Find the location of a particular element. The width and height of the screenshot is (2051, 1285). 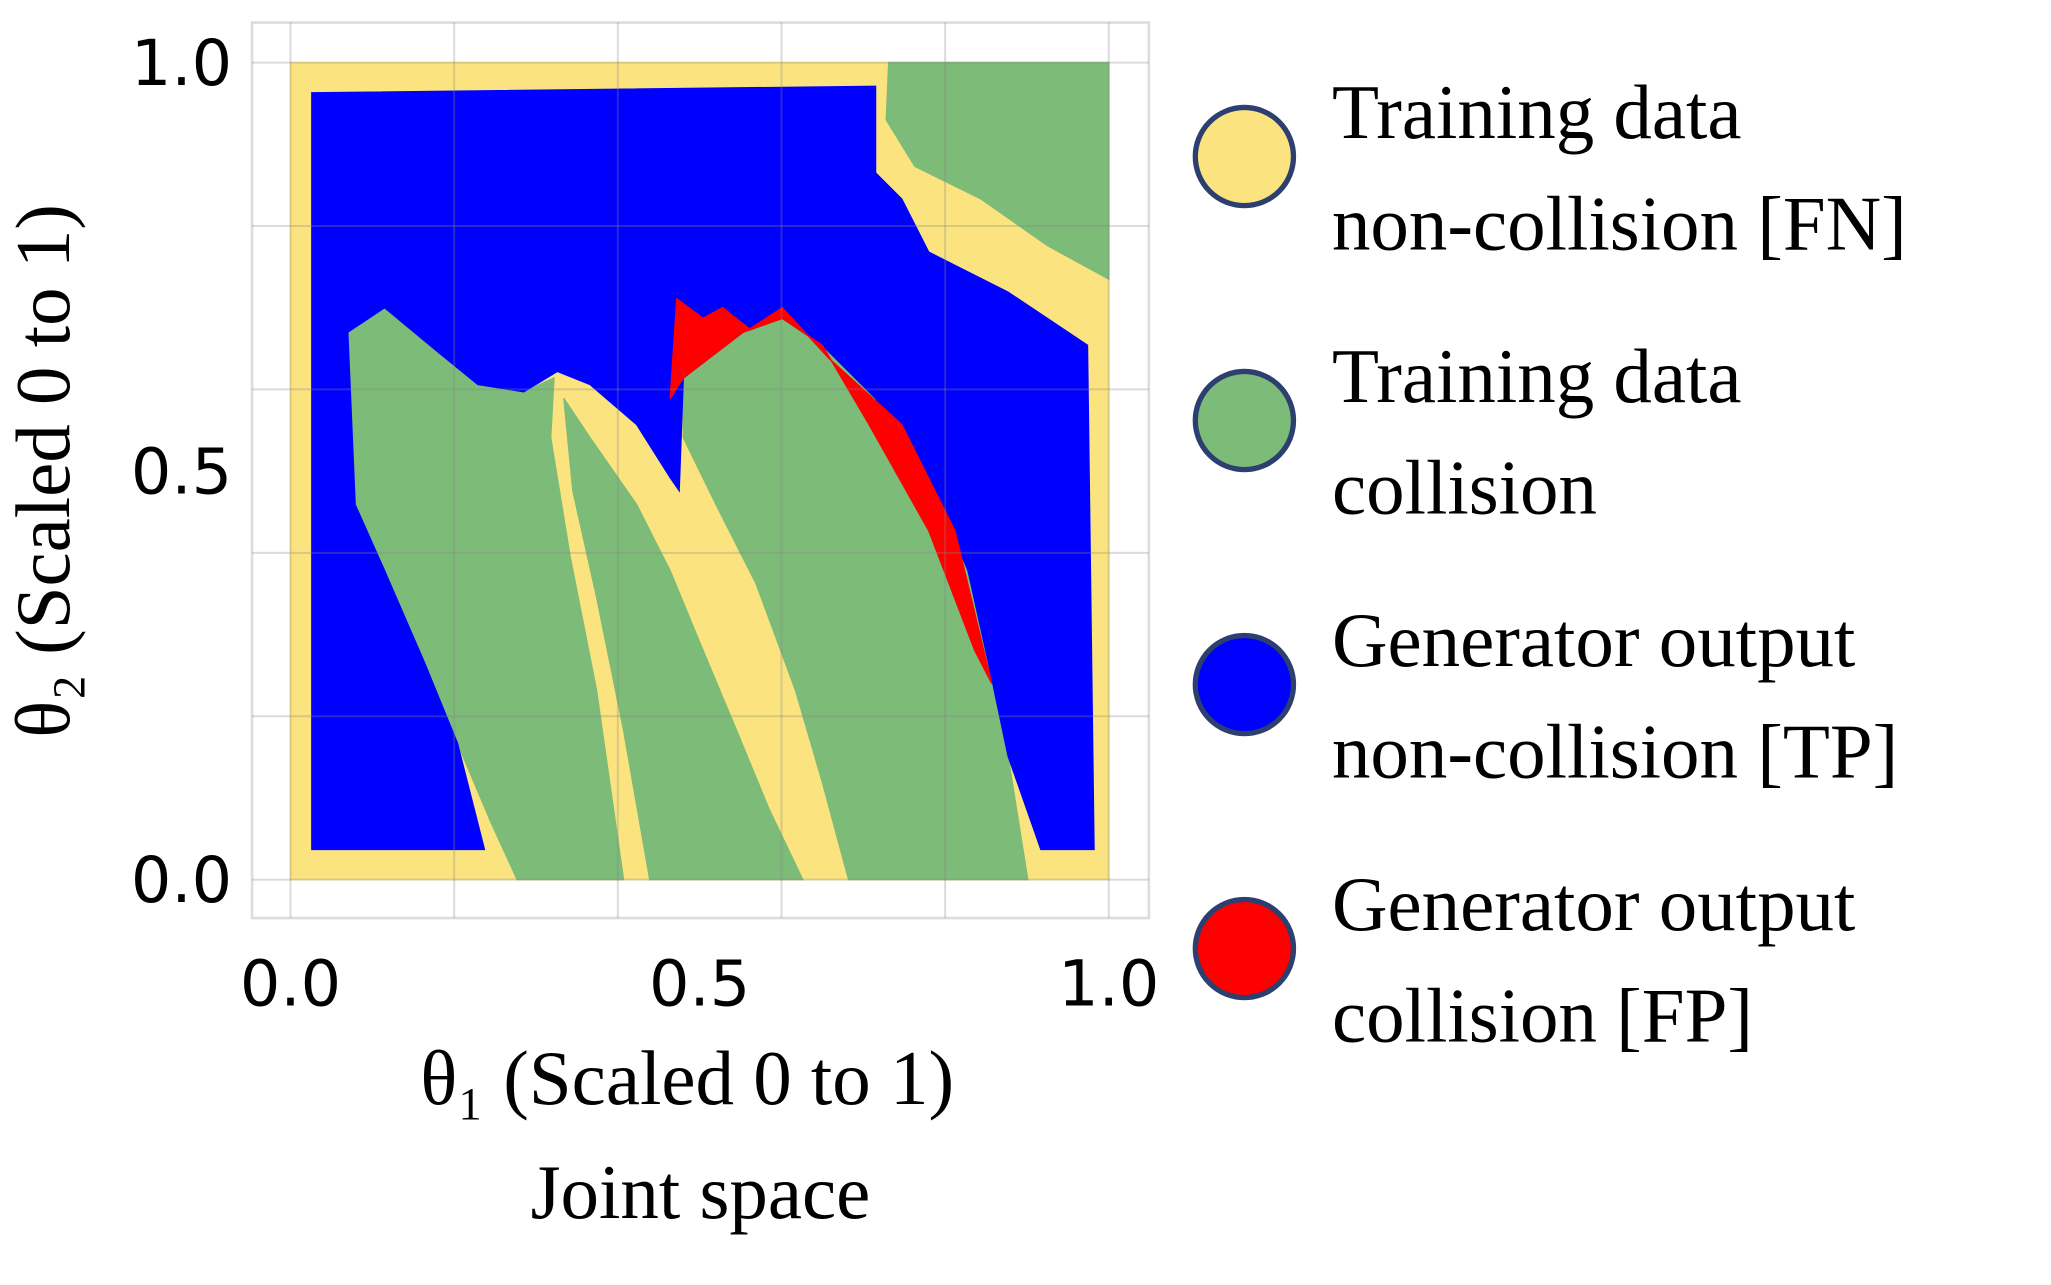

legend-label: collision is located at coordinates (1464, 487).